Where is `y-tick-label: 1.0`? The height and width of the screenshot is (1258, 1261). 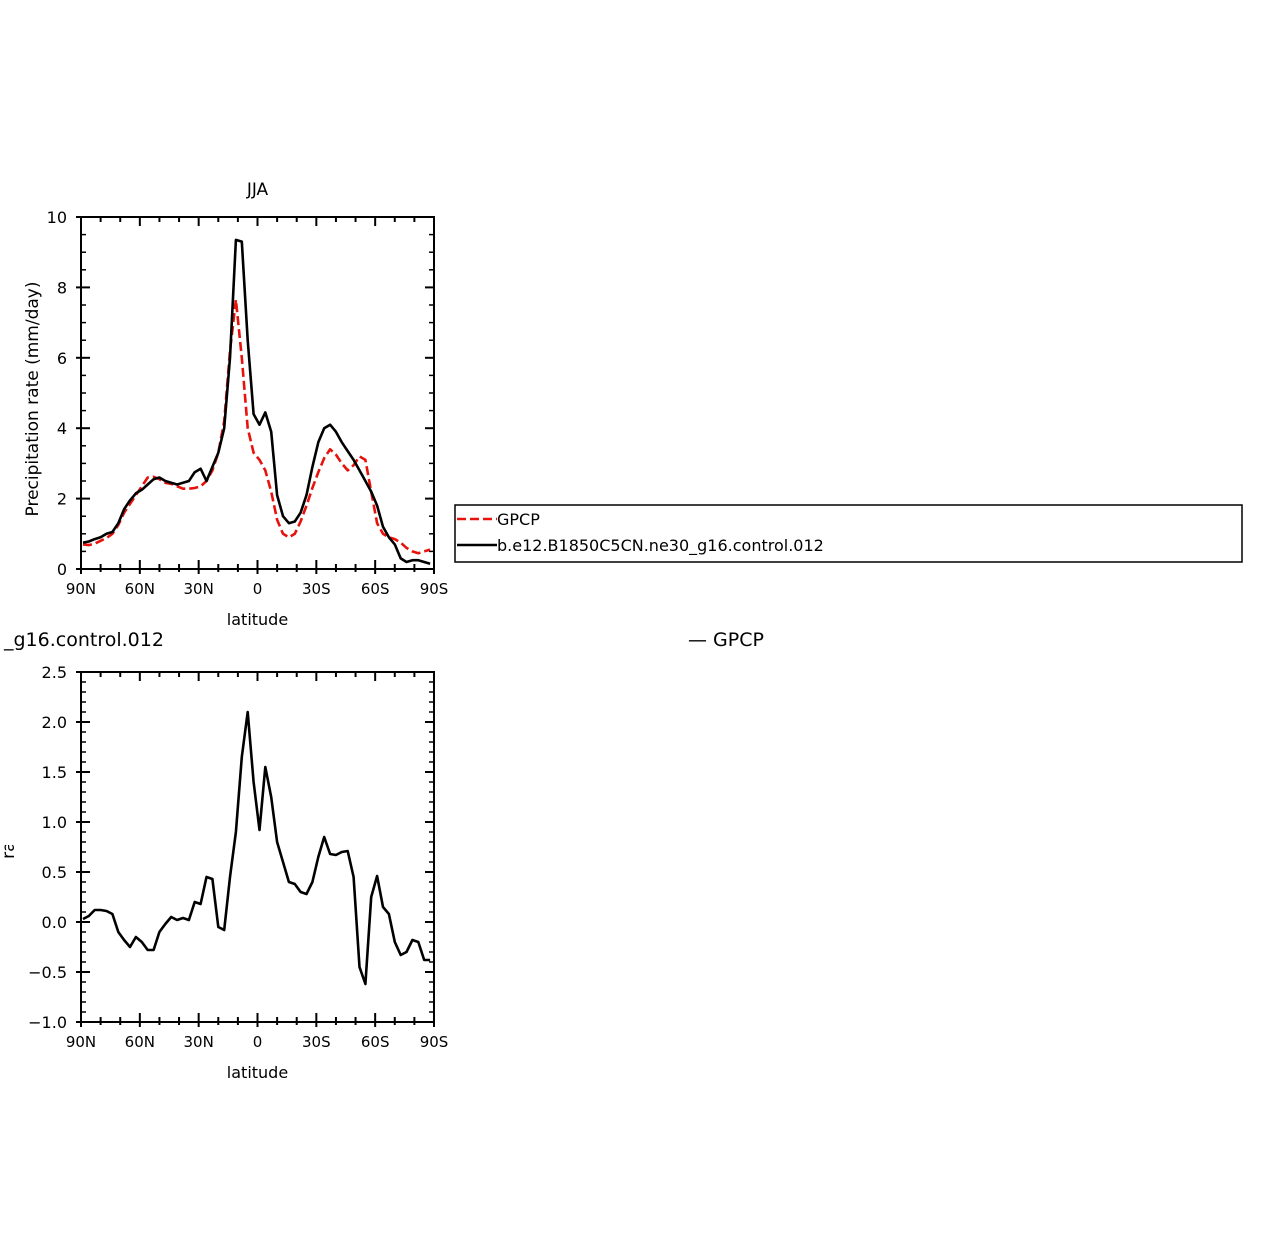 y-tick-label: 1.0 is located at coordinates (54, 822).